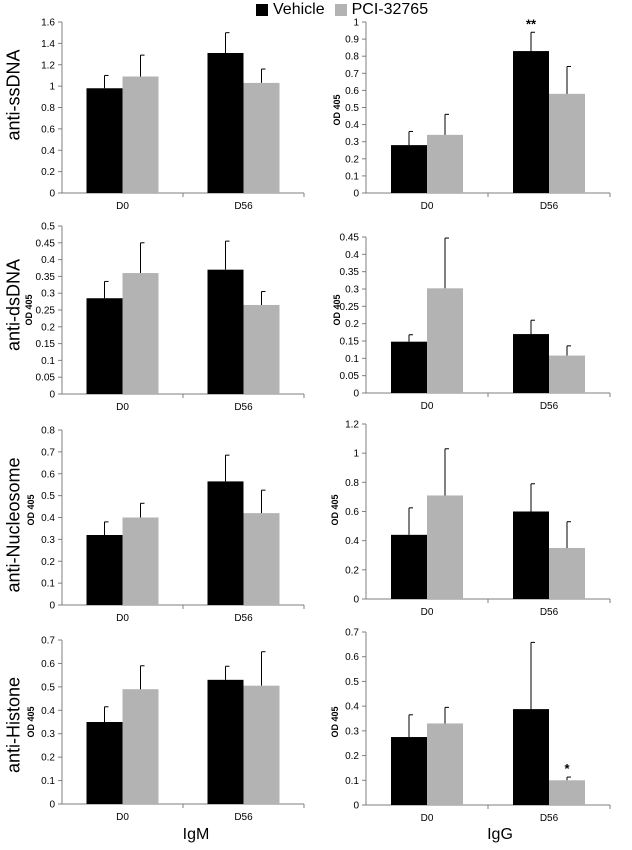  I want to click on panel-2-y-tick-label: 0.2, so click(352, 159).